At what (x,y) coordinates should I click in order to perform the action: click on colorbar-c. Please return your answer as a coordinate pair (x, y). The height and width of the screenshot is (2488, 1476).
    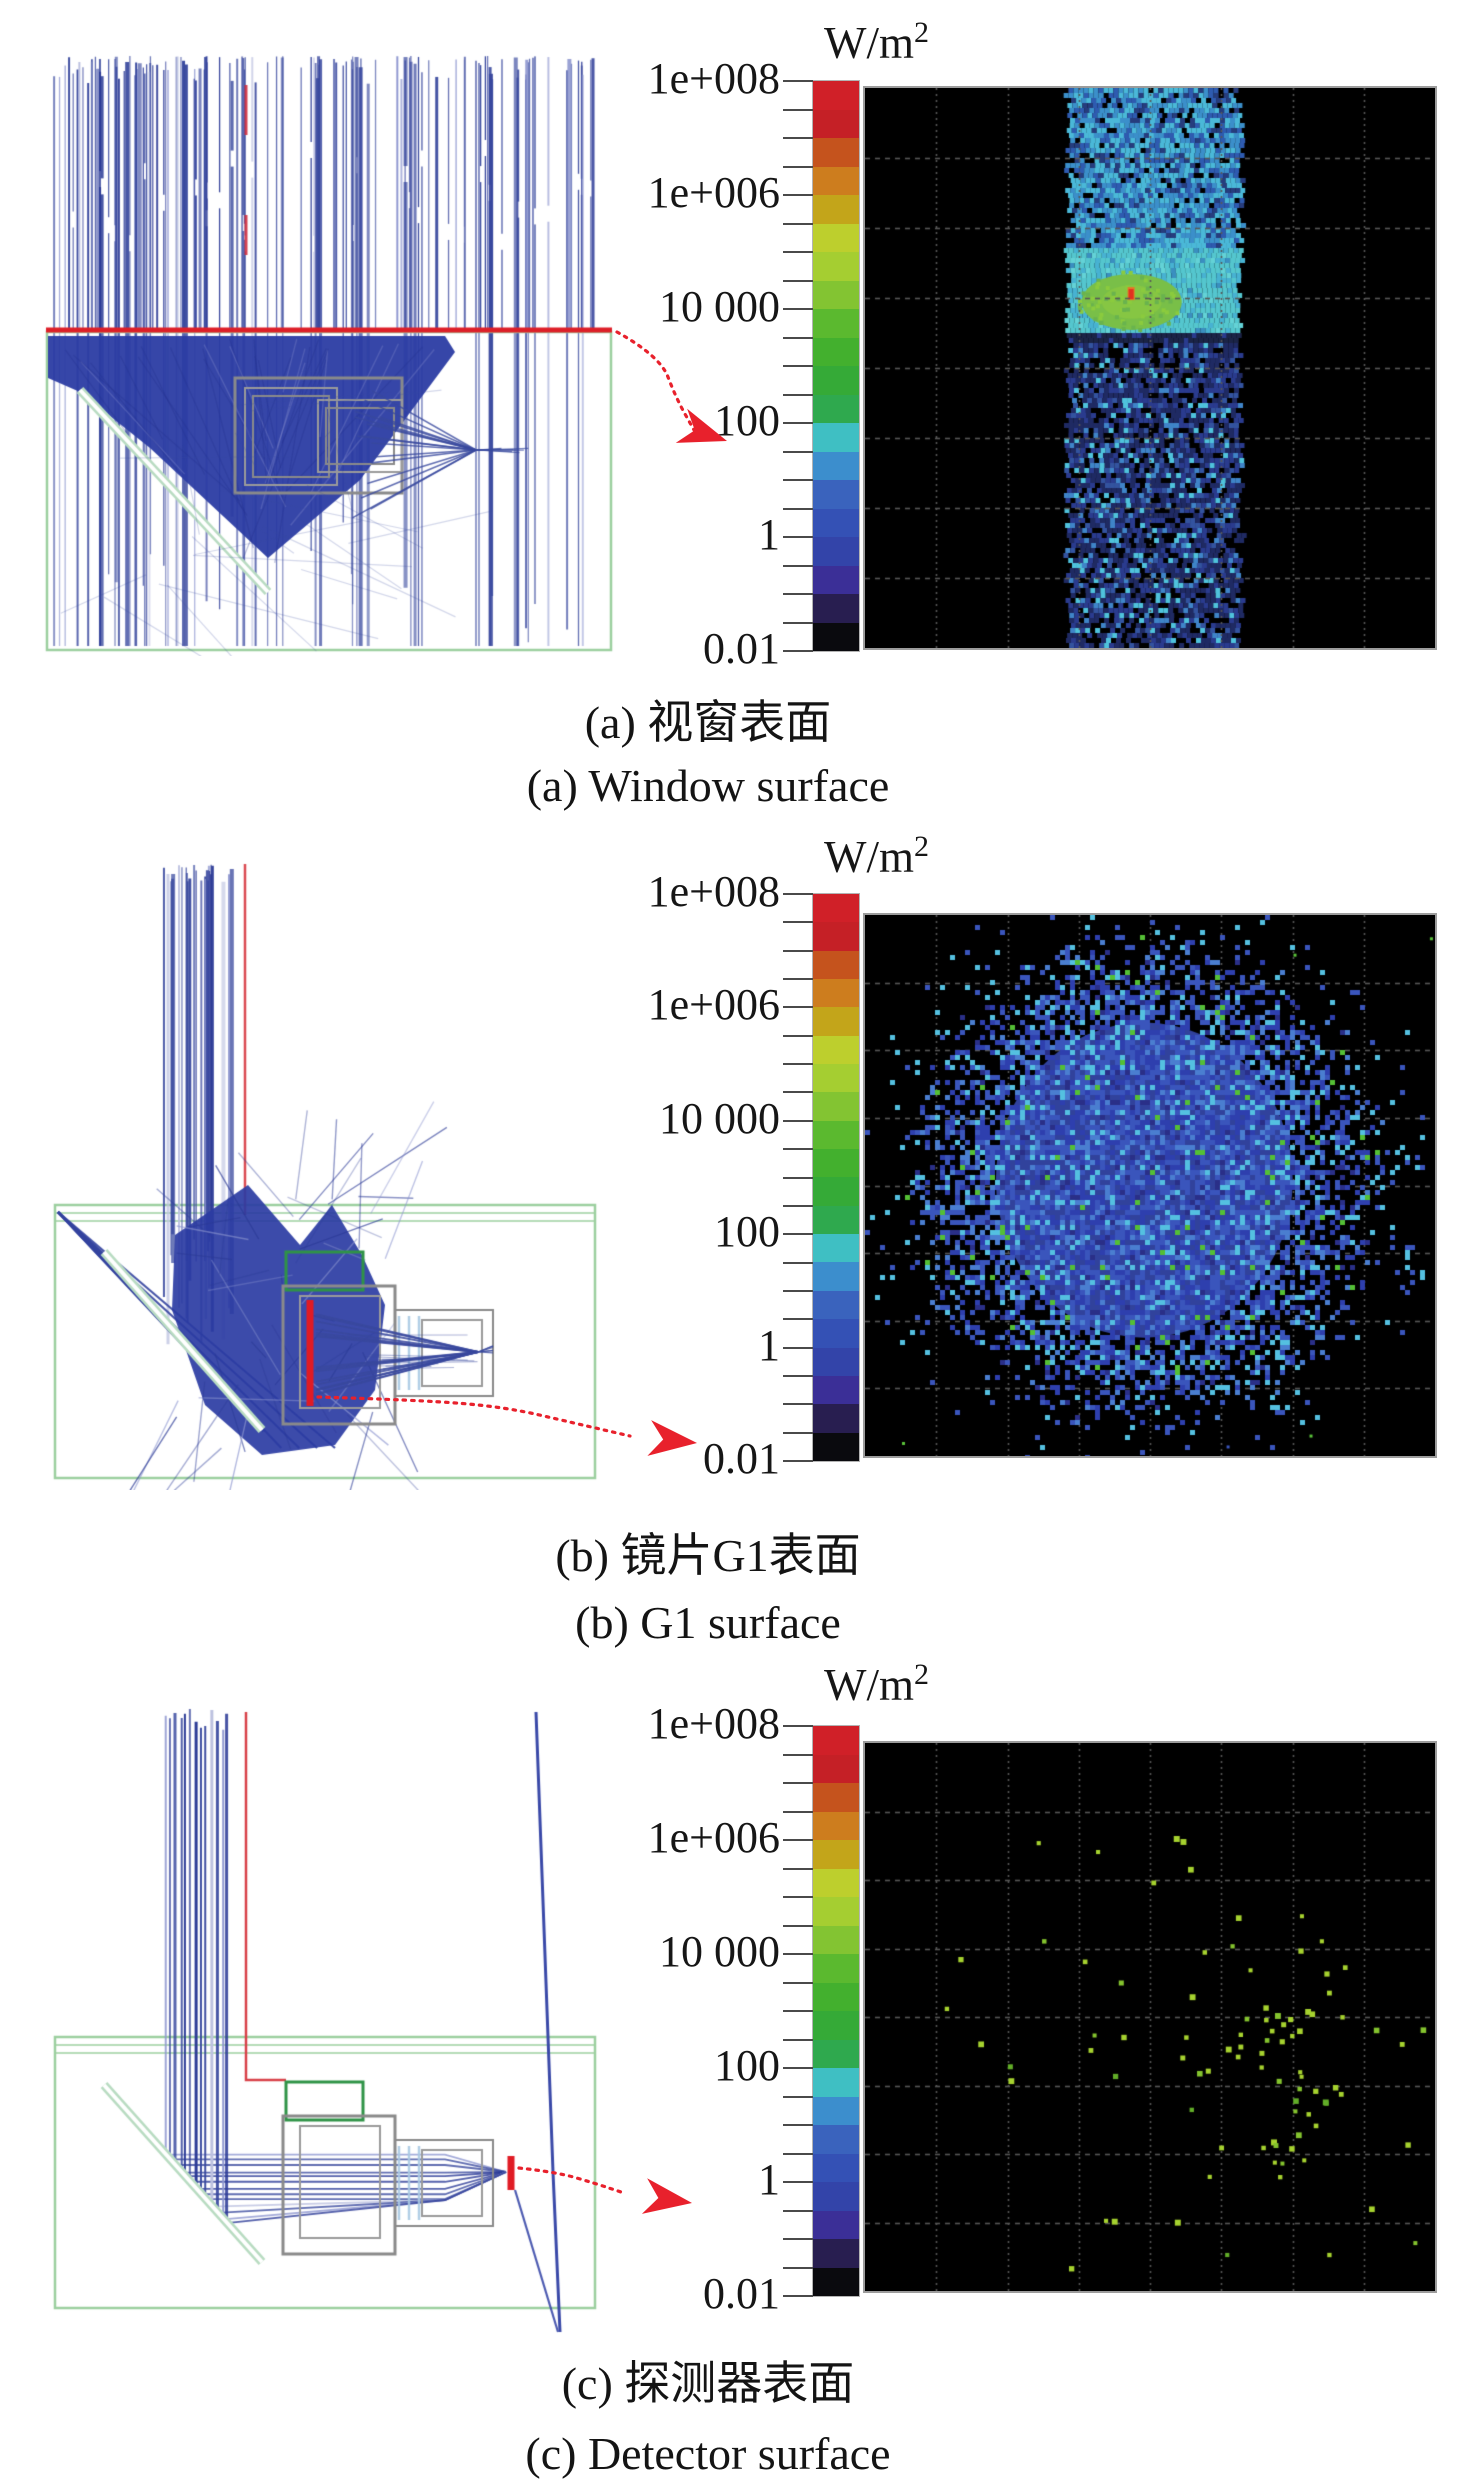
    Looking at the image, I should click on (821, 2011).